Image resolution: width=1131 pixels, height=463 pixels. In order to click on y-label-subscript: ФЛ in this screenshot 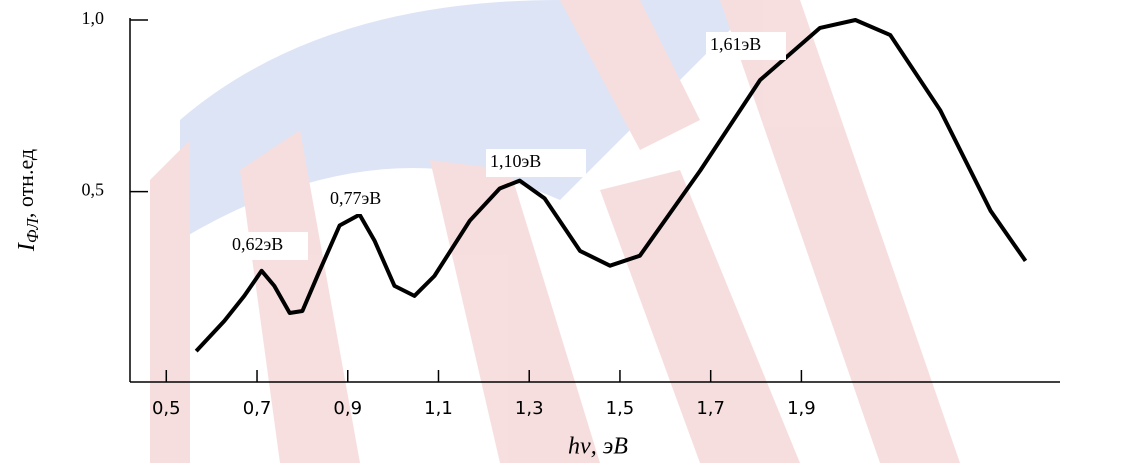, I will do `click(32, 230)`.